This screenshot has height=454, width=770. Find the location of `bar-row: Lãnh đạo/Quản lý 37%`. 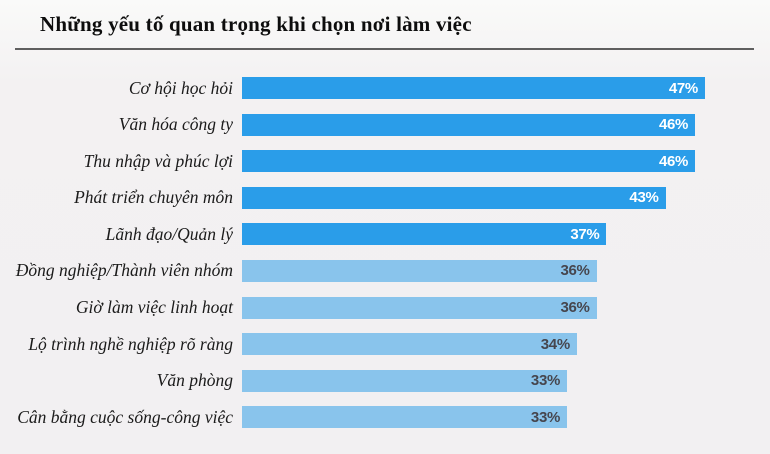

bar-row: Lãnh đạo/Quản lý 37% is located at coordinates (385, 234).